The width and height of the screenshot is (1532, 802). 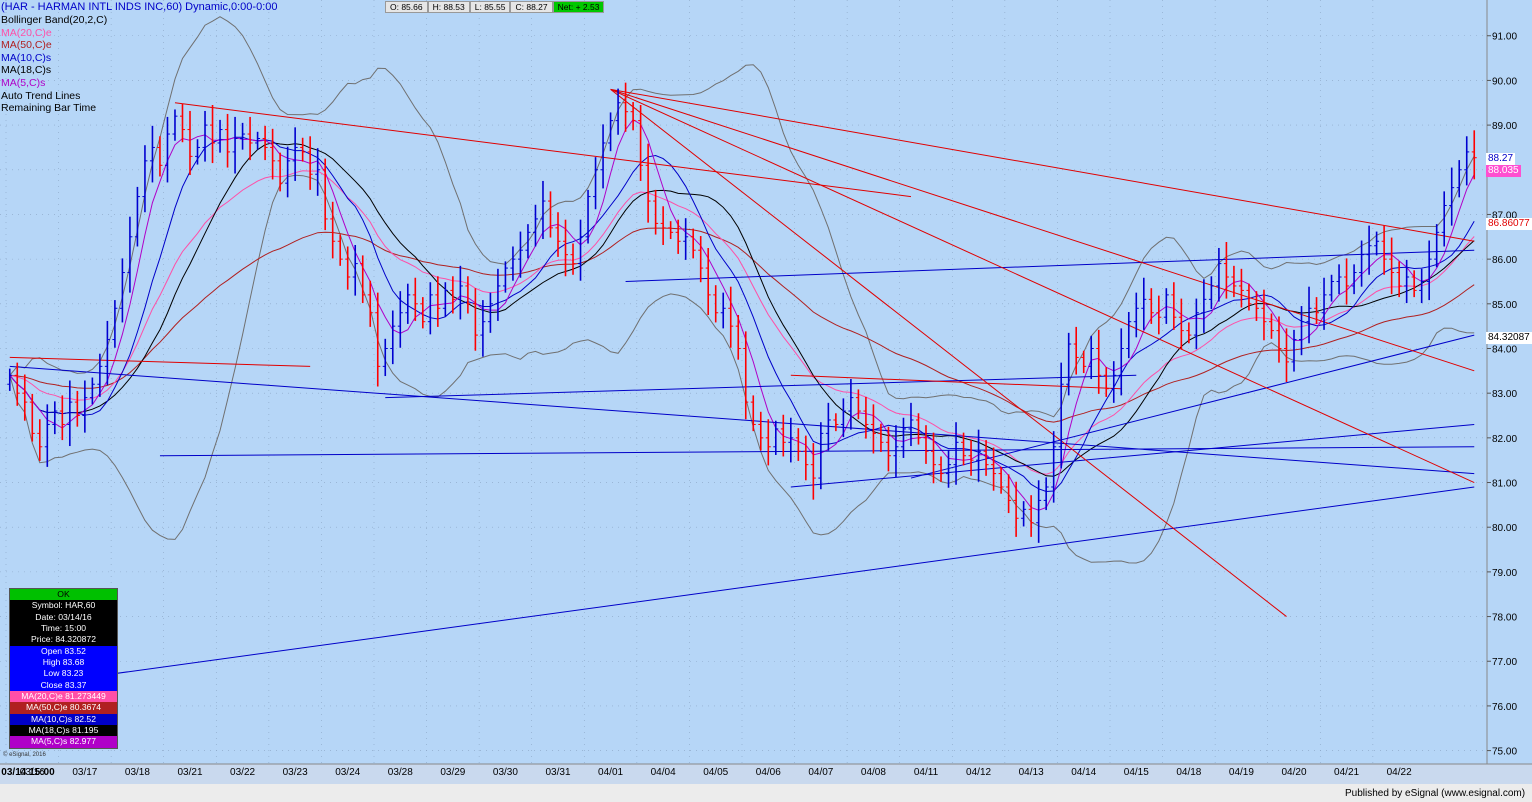 I want to click on price-tick-label: 76.00, so click(x=1504, y=707).